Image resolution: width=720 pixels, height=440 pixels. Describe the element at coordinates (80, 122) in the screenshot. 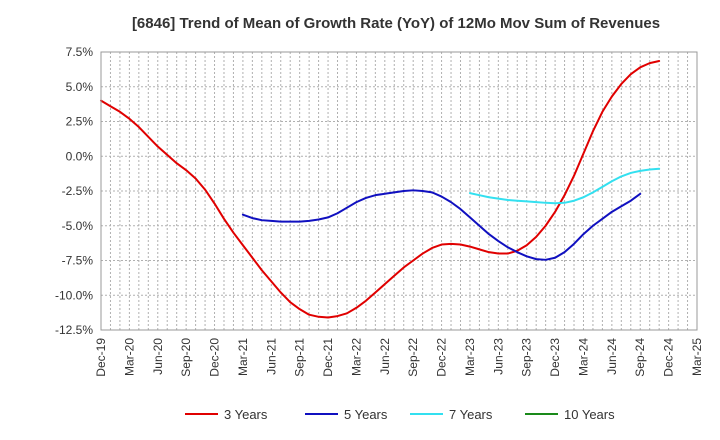

I see `y-tick-label: 2.5%` at that location.